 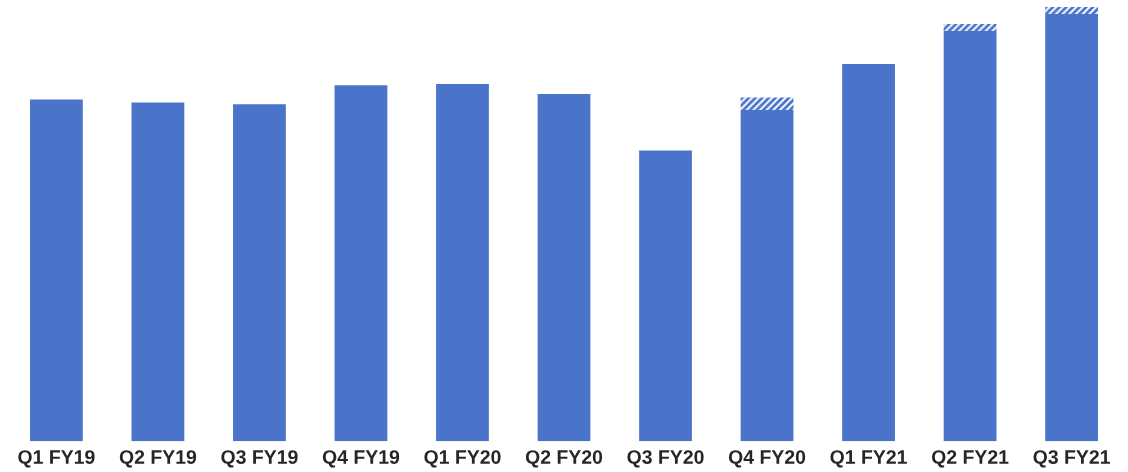 What do you see at coordinates (259, 459) in the screenshot?
I see `x-tick-label: Q3 FY19` at bounding box center [259, 459].